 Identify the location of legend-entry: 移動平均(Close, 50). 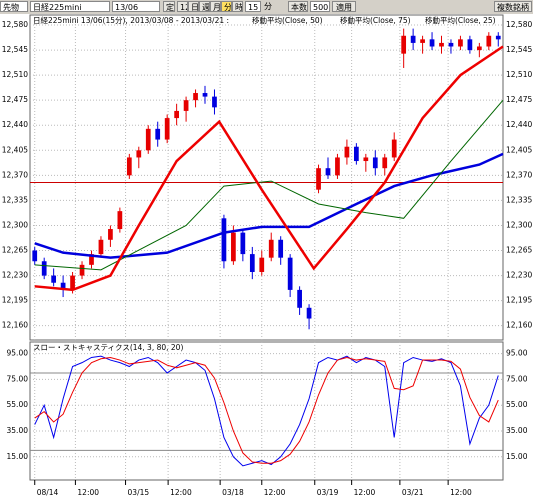
(287, 20).